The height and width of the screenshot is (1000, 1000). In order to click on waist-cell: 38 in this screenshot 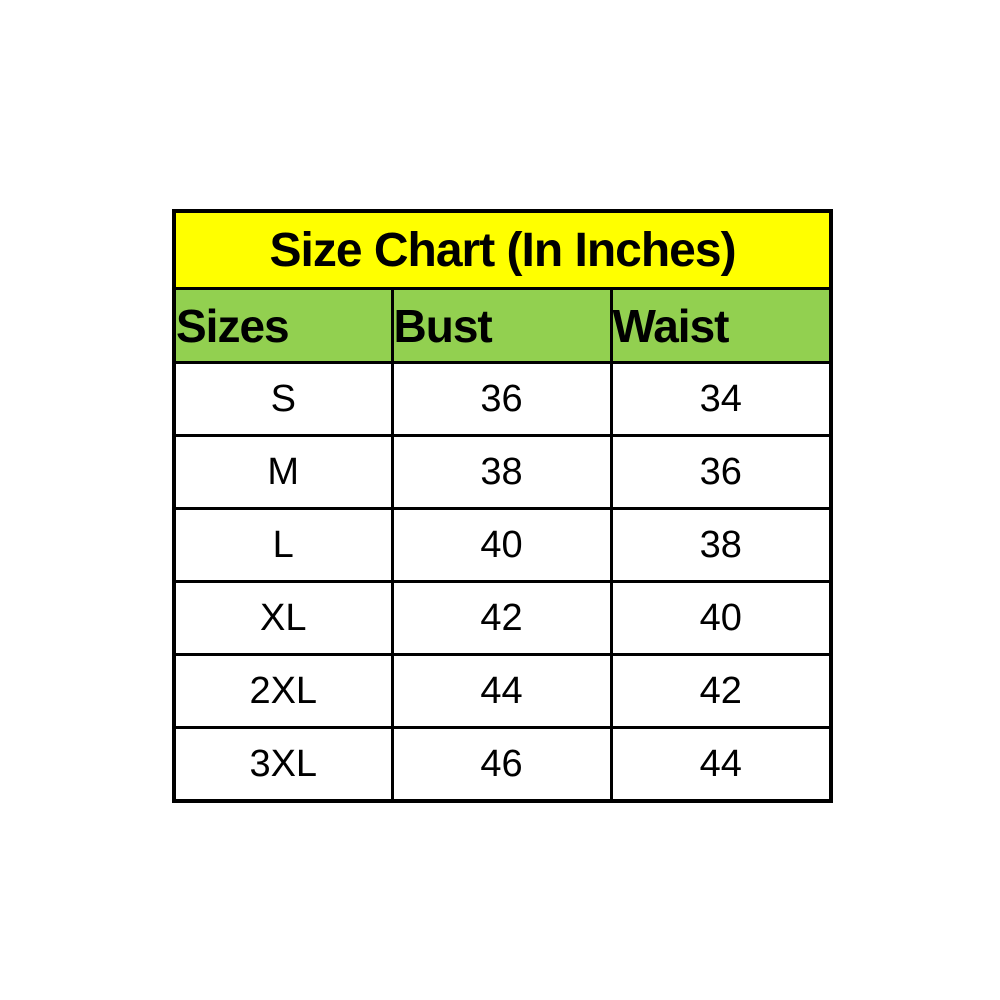, I will do `click(721, 545)`.